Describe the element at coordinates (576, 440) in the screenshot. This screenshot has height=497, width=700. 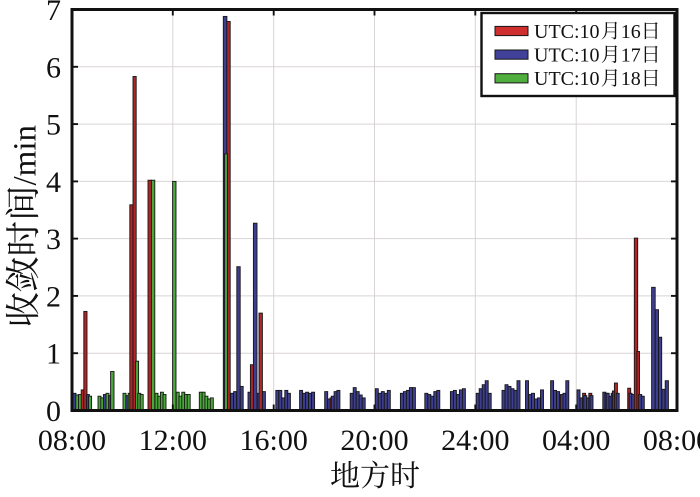
I see `svg-text: 04:00` at that location.